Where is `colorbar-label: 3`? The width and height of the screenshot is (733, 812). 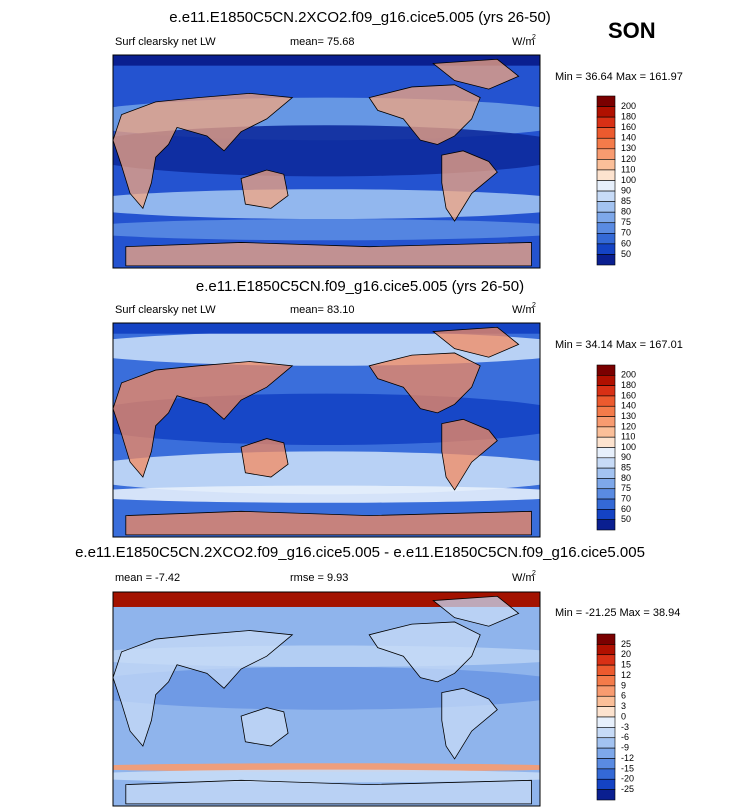
colorbar-label: 3 is located at coordinates (623, 706).